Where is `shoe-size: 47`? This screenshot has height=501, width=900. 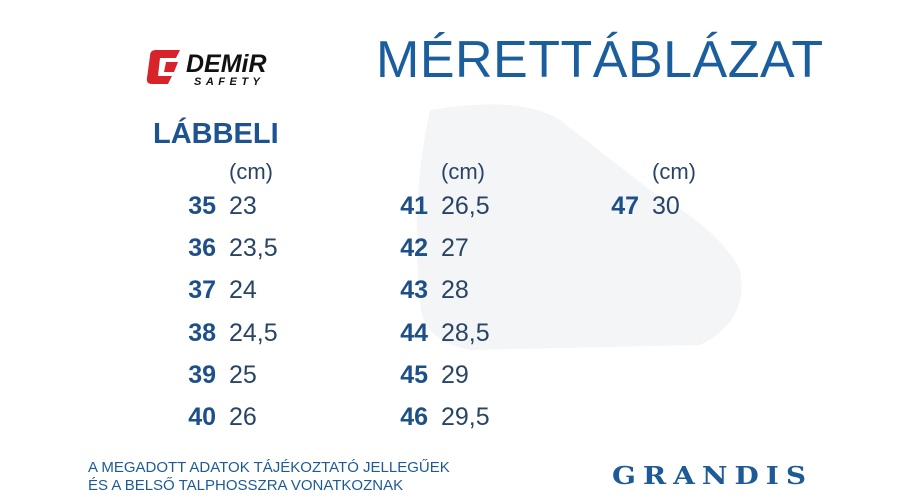 shoe-size: 47 is located at coordinates (625, 206).